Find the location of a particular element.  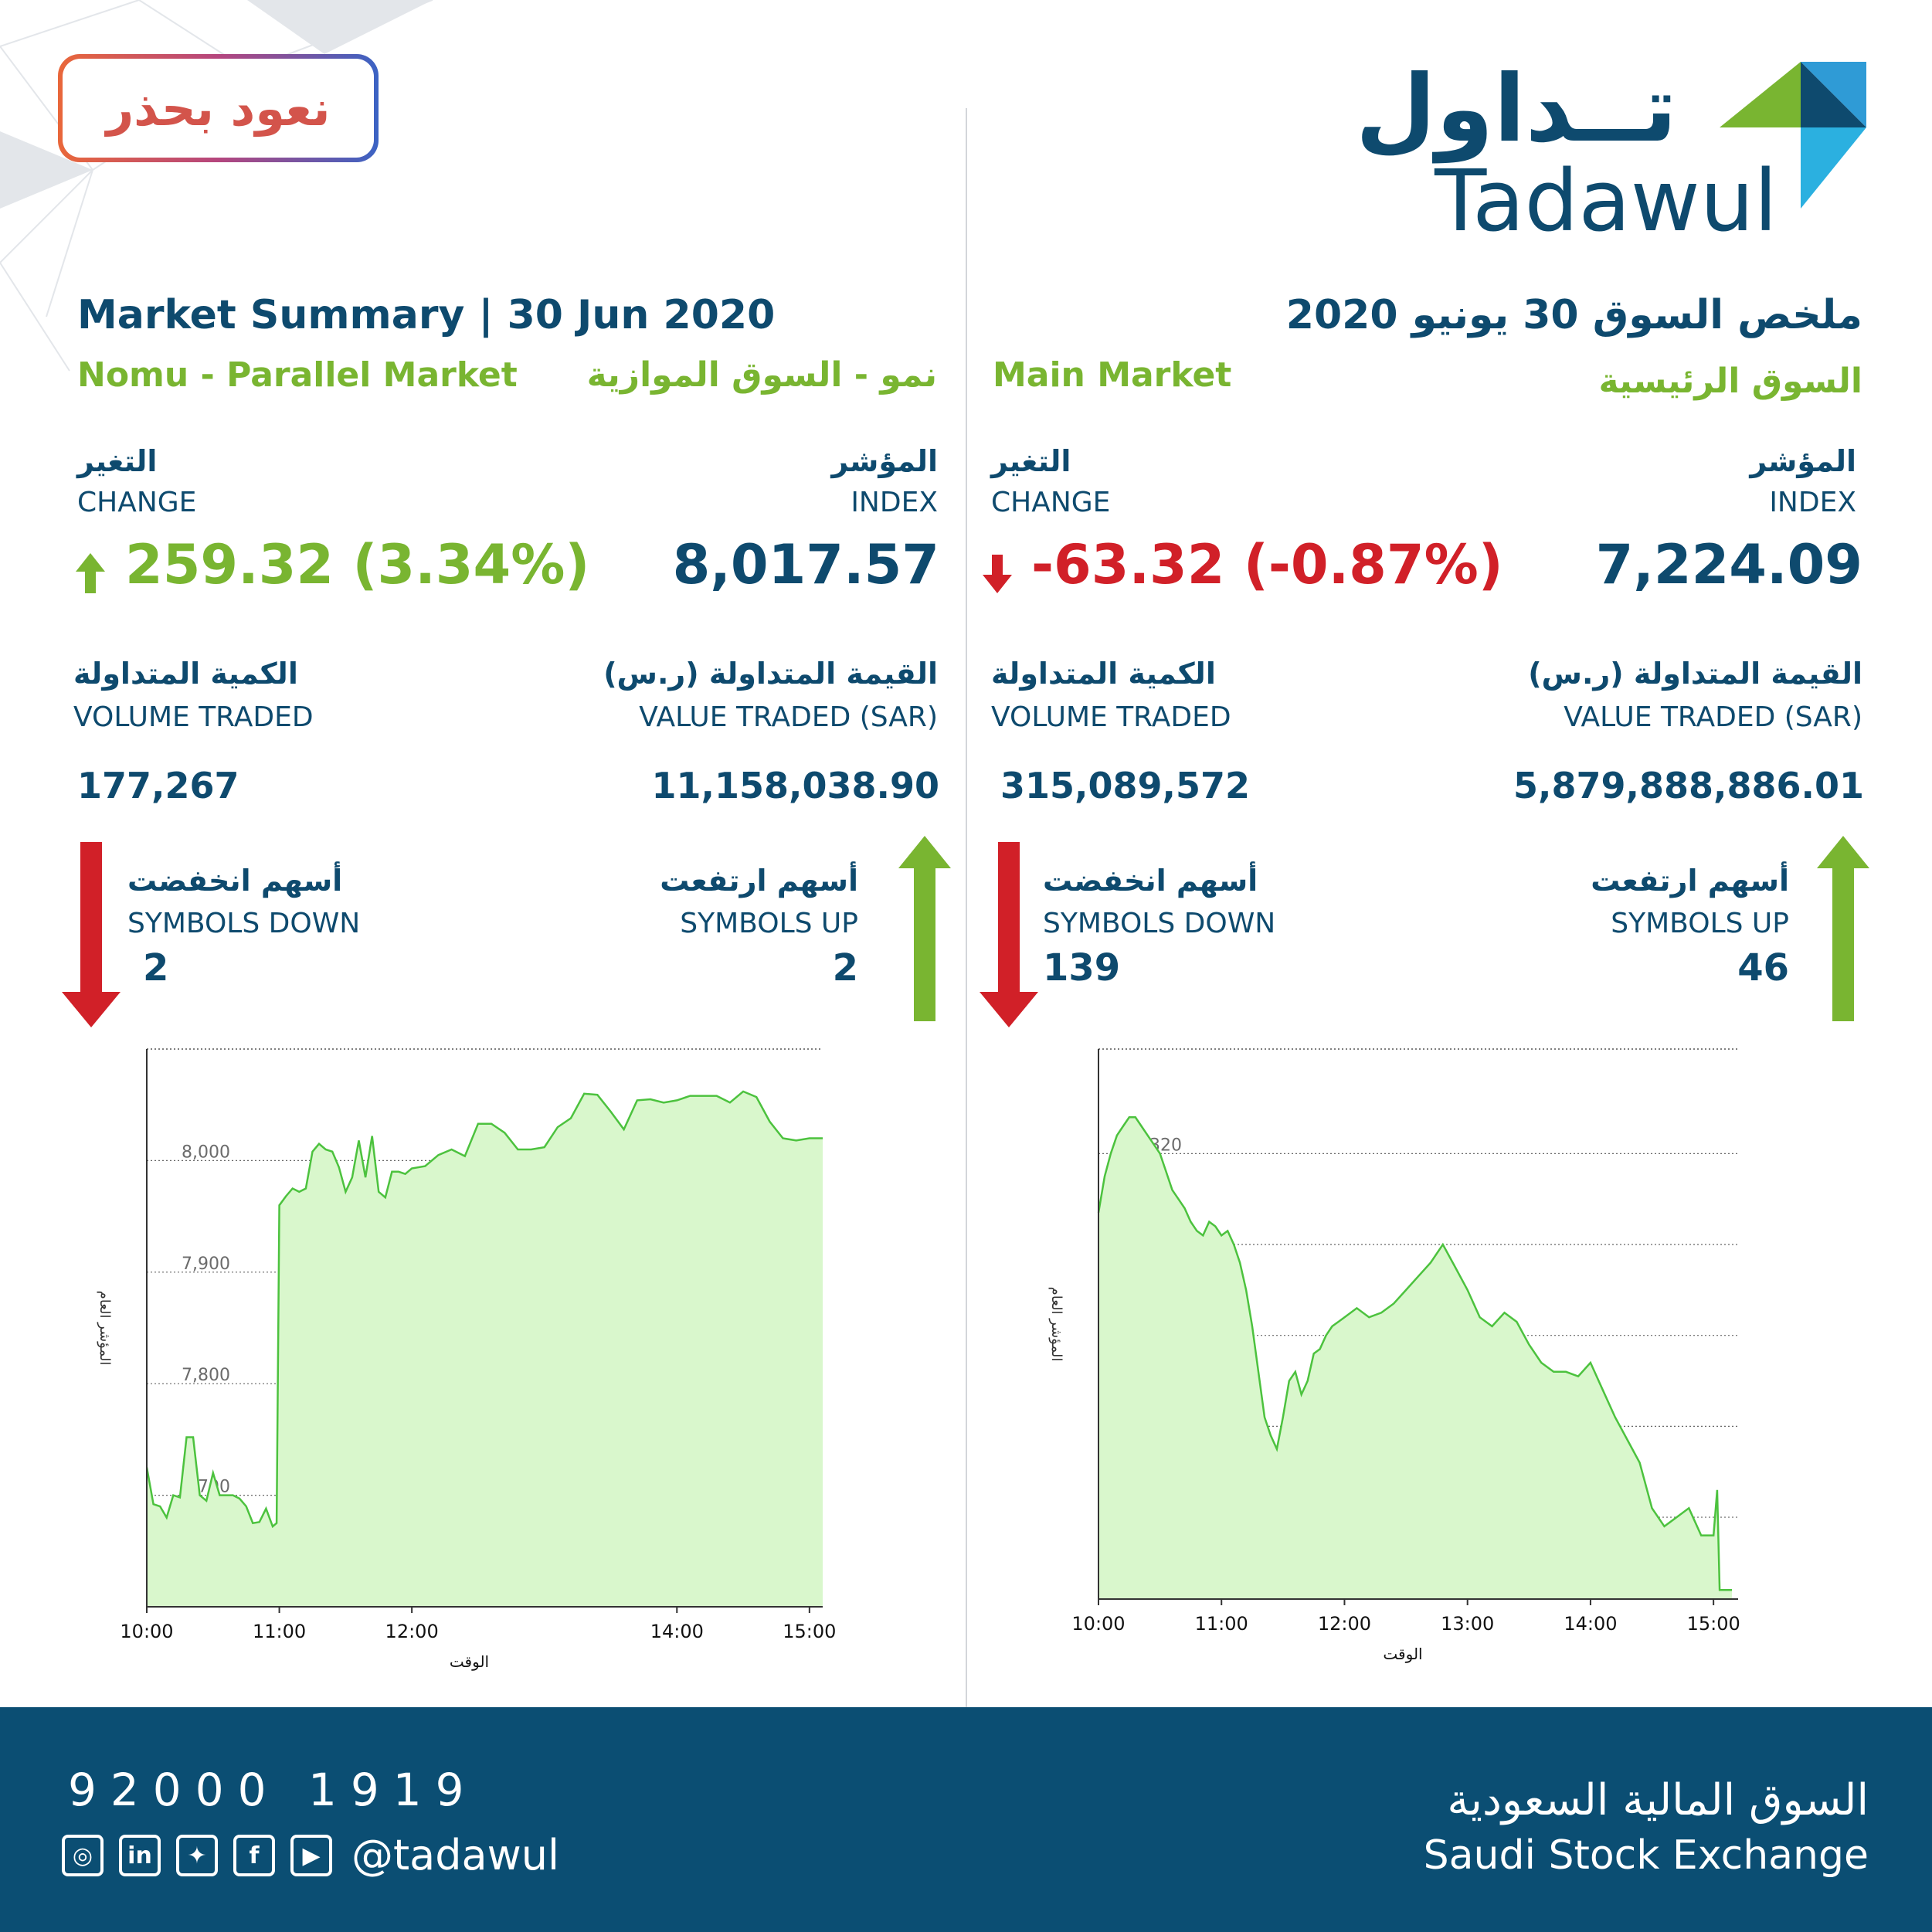

left-value-value: 11,158,038.90 is located at coordinates (796, 786).